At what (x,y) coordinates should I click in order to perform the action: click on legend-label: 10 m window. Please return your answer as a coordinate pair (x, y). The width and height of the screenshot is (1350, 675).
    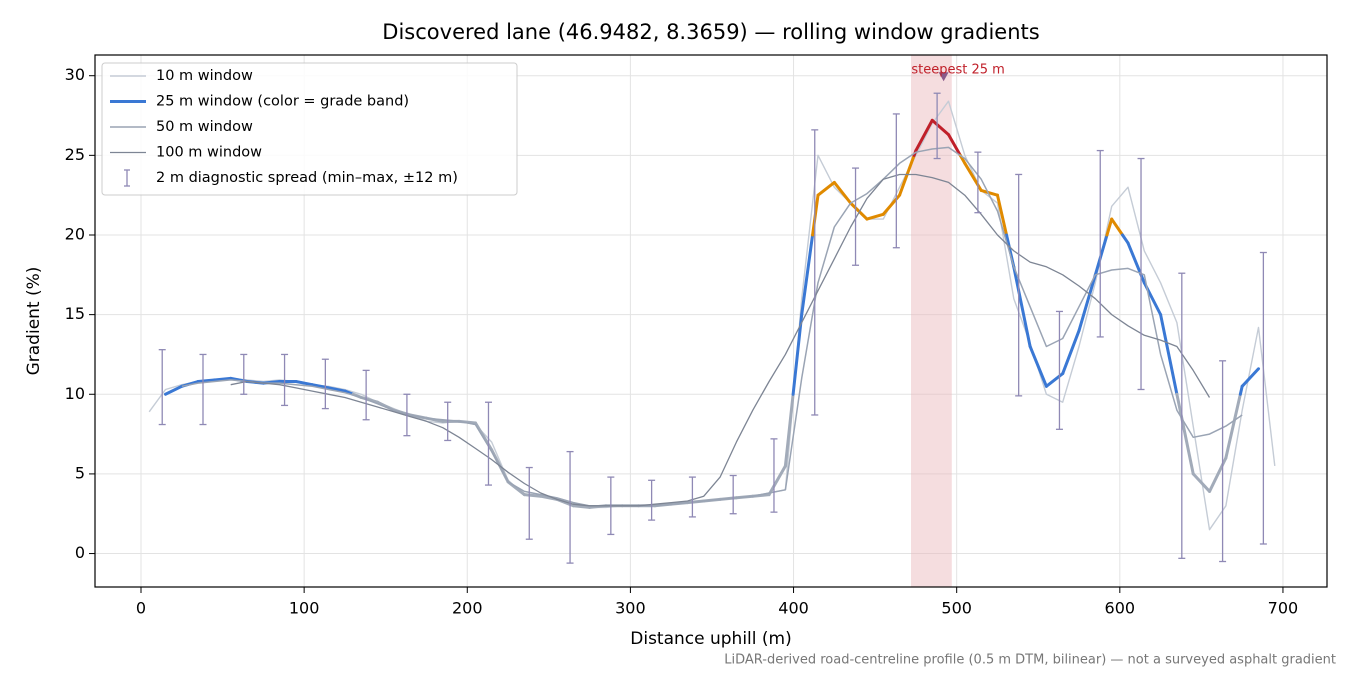
    Looking at the image, I should click on (204, 76).